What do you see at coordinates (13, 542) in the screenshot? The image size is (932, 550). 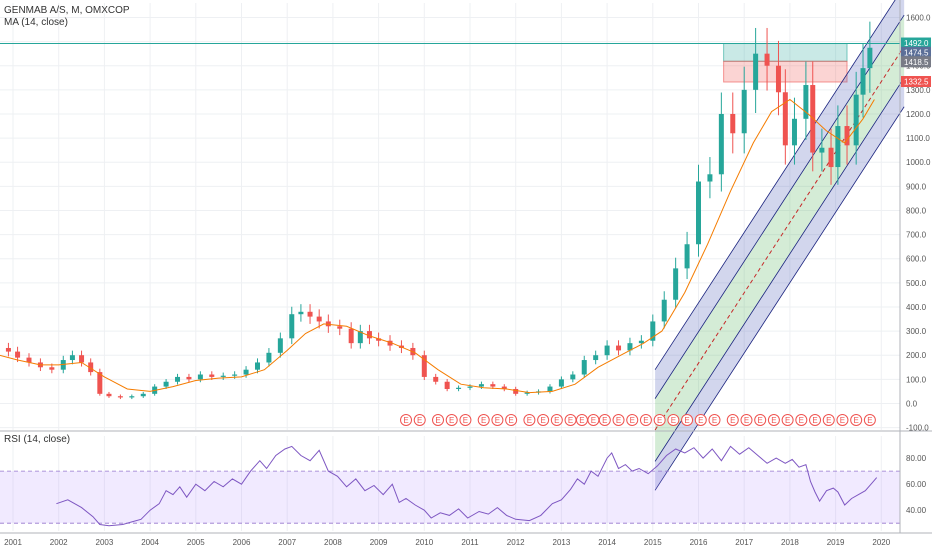 I see `x-tick-label: 2001` at bounding box center [13, 542].